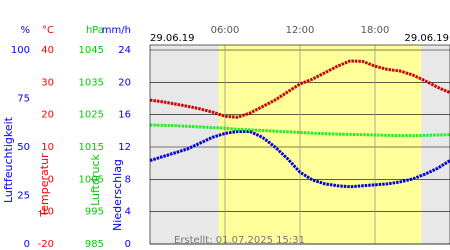  I want to click on series-line, so click(299, 130).